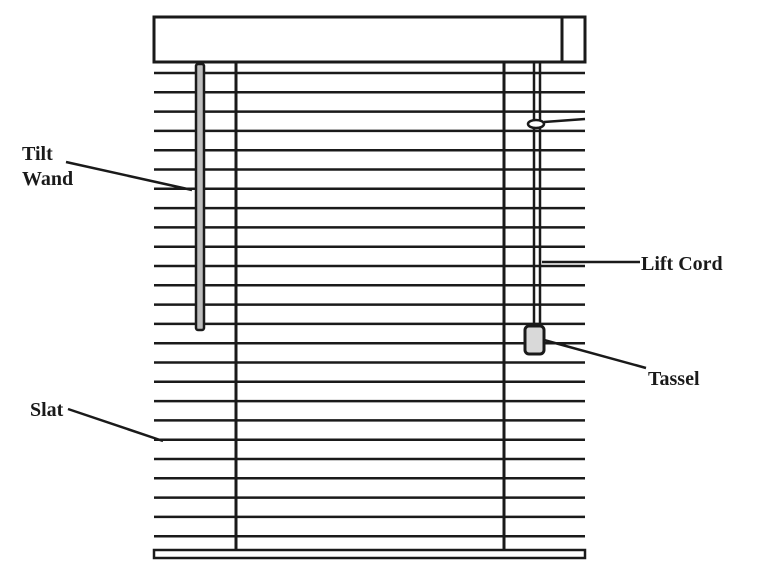  I want to click on leader-lift-cord-upper, so click(564, 120).